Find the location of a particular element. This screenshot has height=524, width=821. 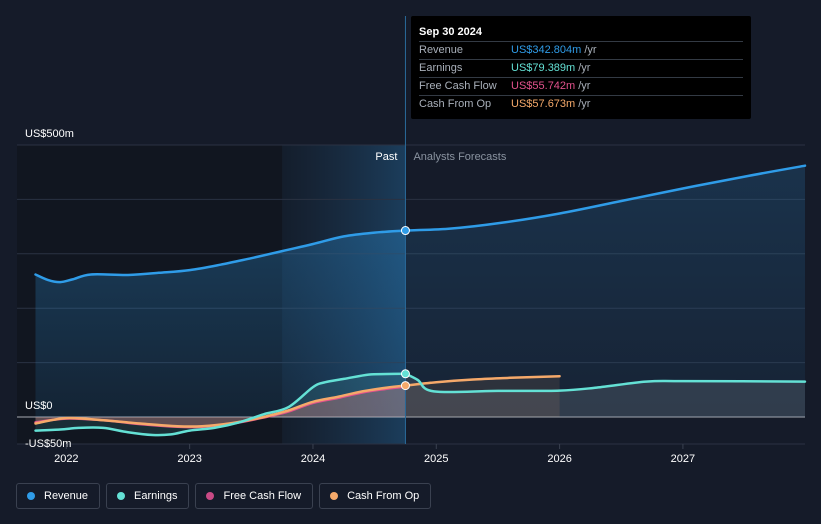

y-axis-labels: US$500m US$0 -US$50m is located at coordinates (49, 289).